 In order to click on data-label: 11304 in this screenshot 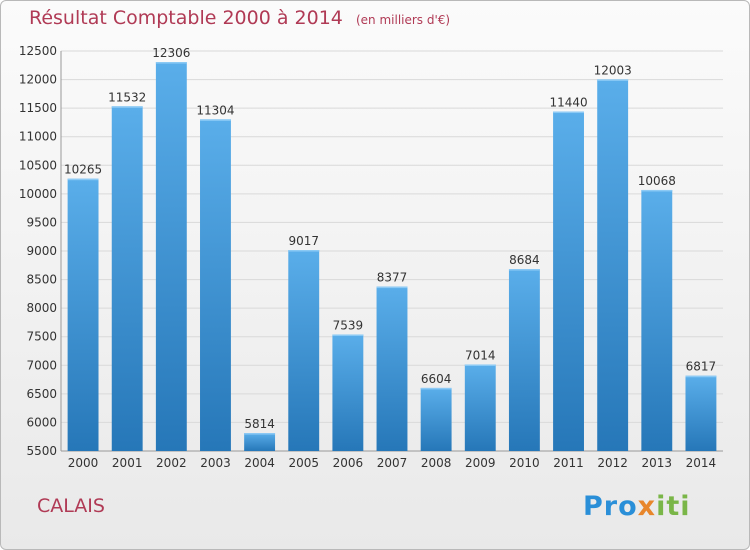, I will do `click(215, 110)`.